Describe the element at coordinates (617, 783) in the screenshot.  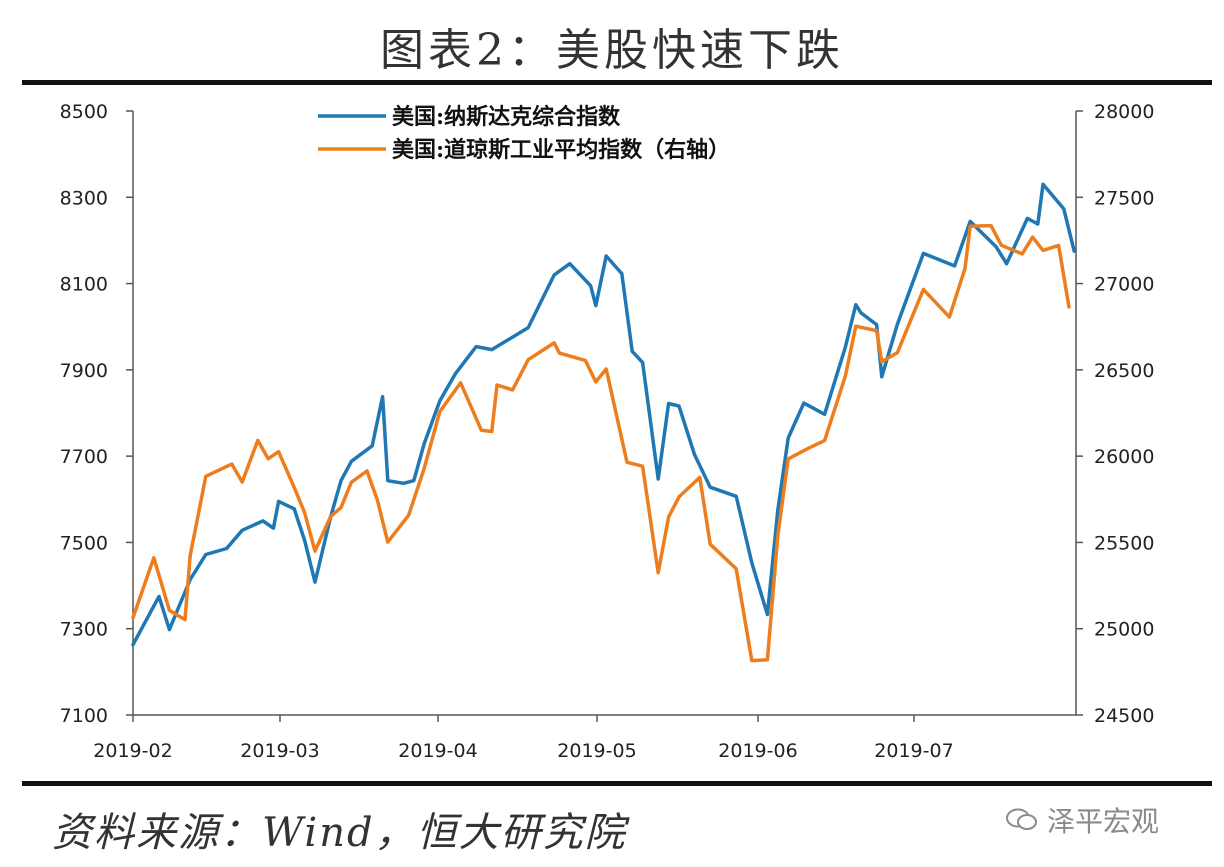
I see `bottom-rule` at that location.